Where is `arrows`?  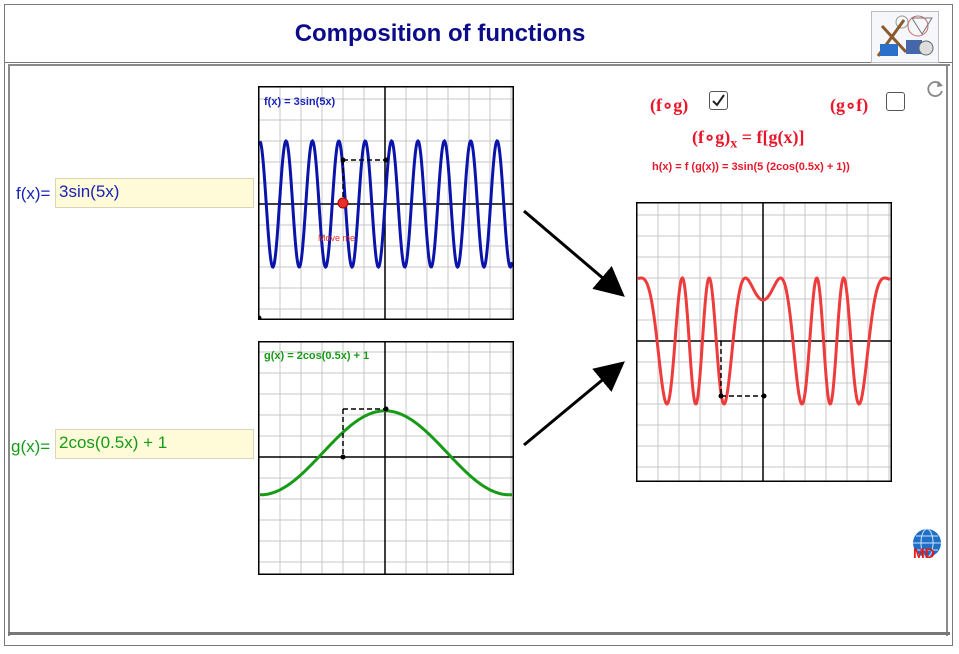 arrows is located at coordinates (574, 328).